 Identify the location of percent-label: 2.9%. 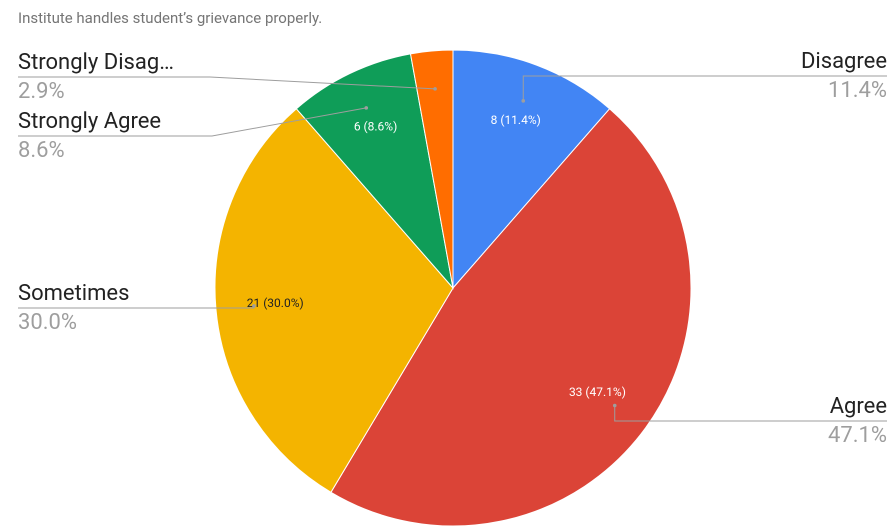
(41, 91).